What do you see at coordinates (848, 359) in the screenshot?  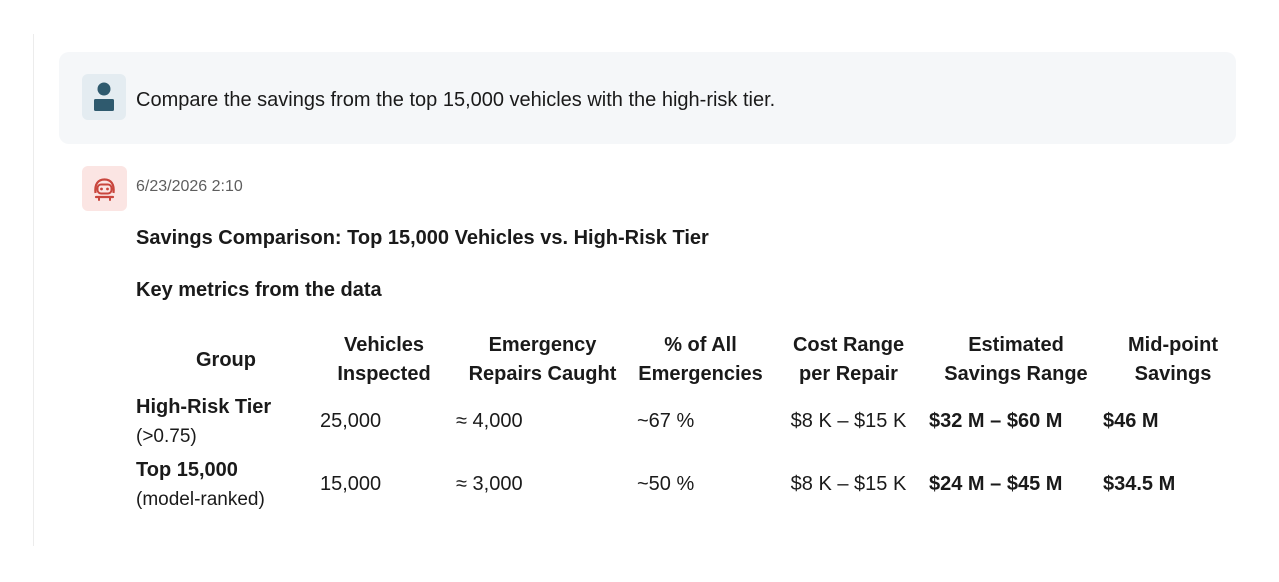 I see `header-cost: Cost Range per Repair` at bounding box center [848, 359].